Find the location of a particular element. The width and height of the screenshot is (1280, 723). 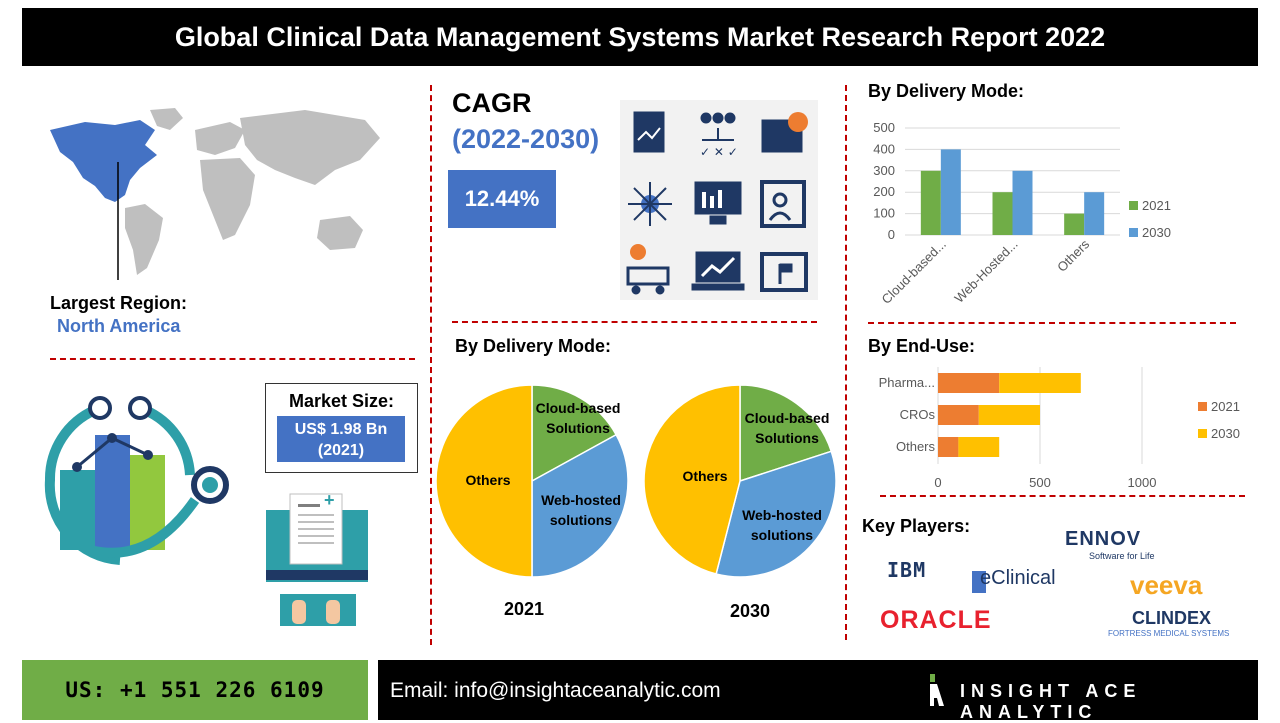

cagr-years: (2022-2030) is located at coordinates (526, 139).